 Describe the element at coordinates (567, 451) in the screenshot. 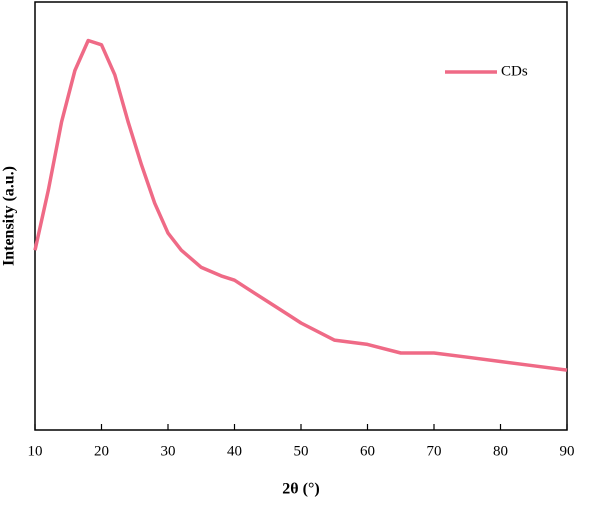

I see `x-tick-label: 90` at that location.